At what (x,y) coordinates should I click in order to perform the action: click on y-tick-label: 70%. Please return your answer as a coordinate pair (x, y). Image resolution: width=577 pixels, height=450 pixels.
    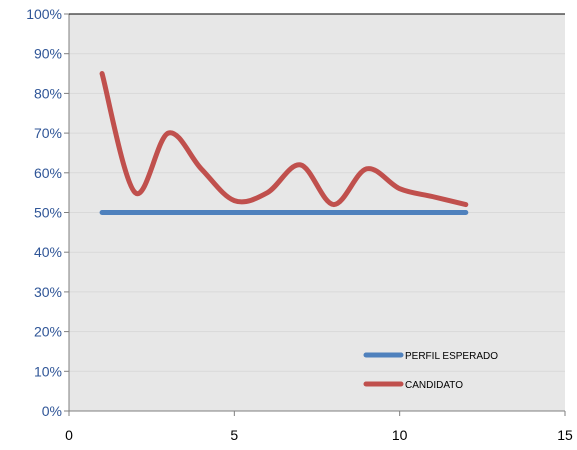
    Looking at the image, I should click on (48, 133).